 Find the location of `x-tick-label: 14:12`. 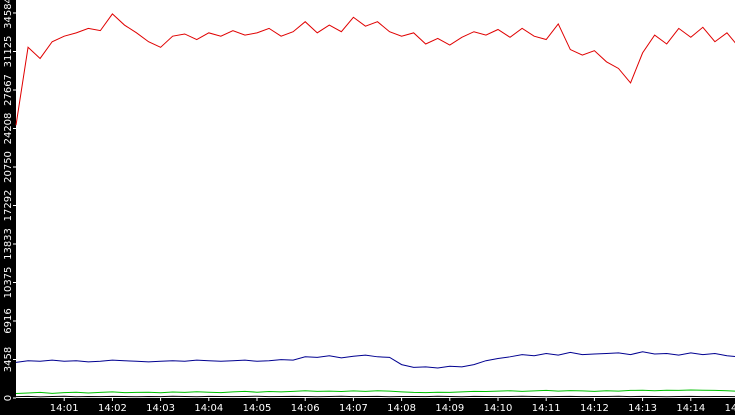

x-tick-label: 14:12 is located at coordinates (594, 408).